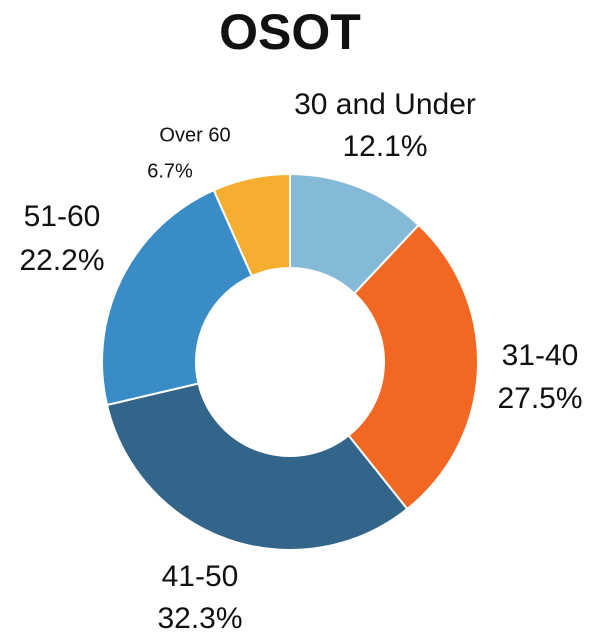 The height and width of the screenshot is (635, 604). What do you see at coordinates (170, 171) in the screenshot?
I see `slice-value-label: 6.7%` at bounding box center [170, 171].